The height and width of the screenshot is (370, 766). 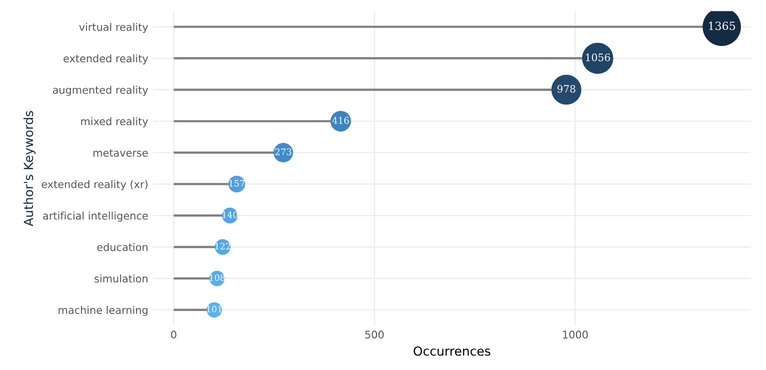 What do you see at coordinates (103, 311) in the screenshot?
I see `y-tick-label: machine learning` at bounding box center [103, 311].